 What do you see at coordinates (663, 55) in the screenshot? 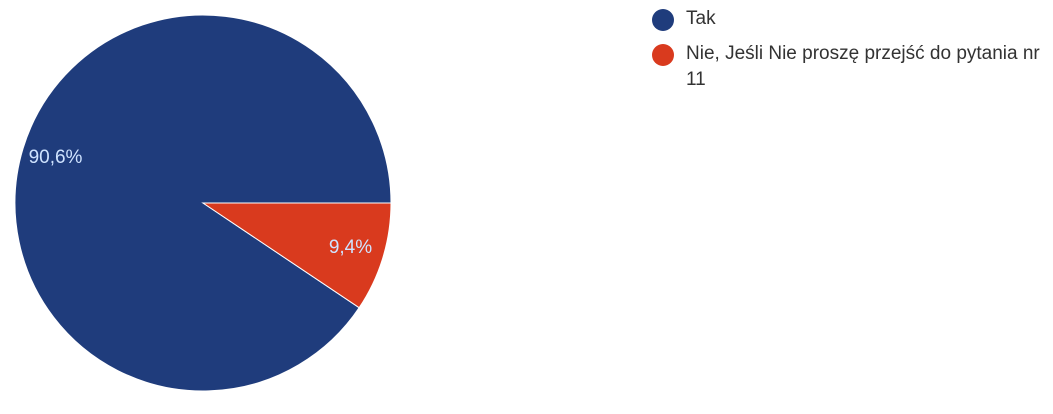
I see `legend-swatch-nie` at bounding box center [663, 55].